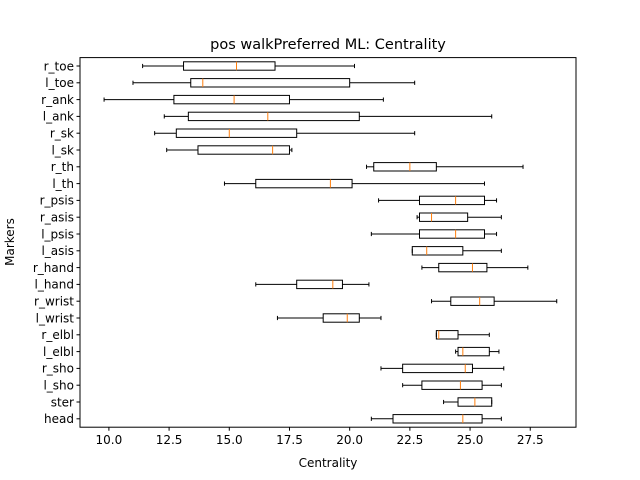  I want to click on y-axis-label: Markers, so click(10, 242).